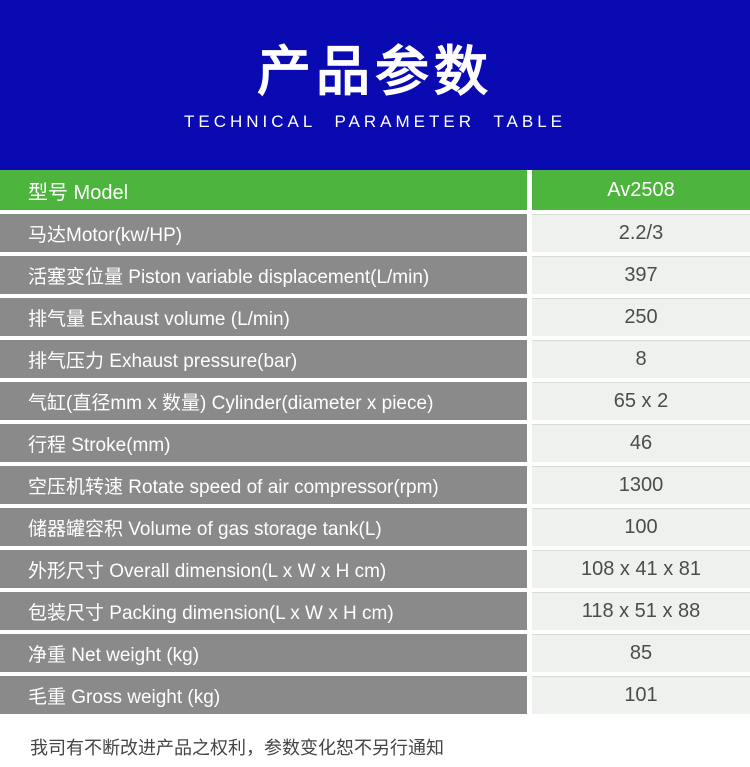 The image size is (750, 767). I want to click on table-row: 毛重 Gross weight (kg) 101, so click(375, 695).